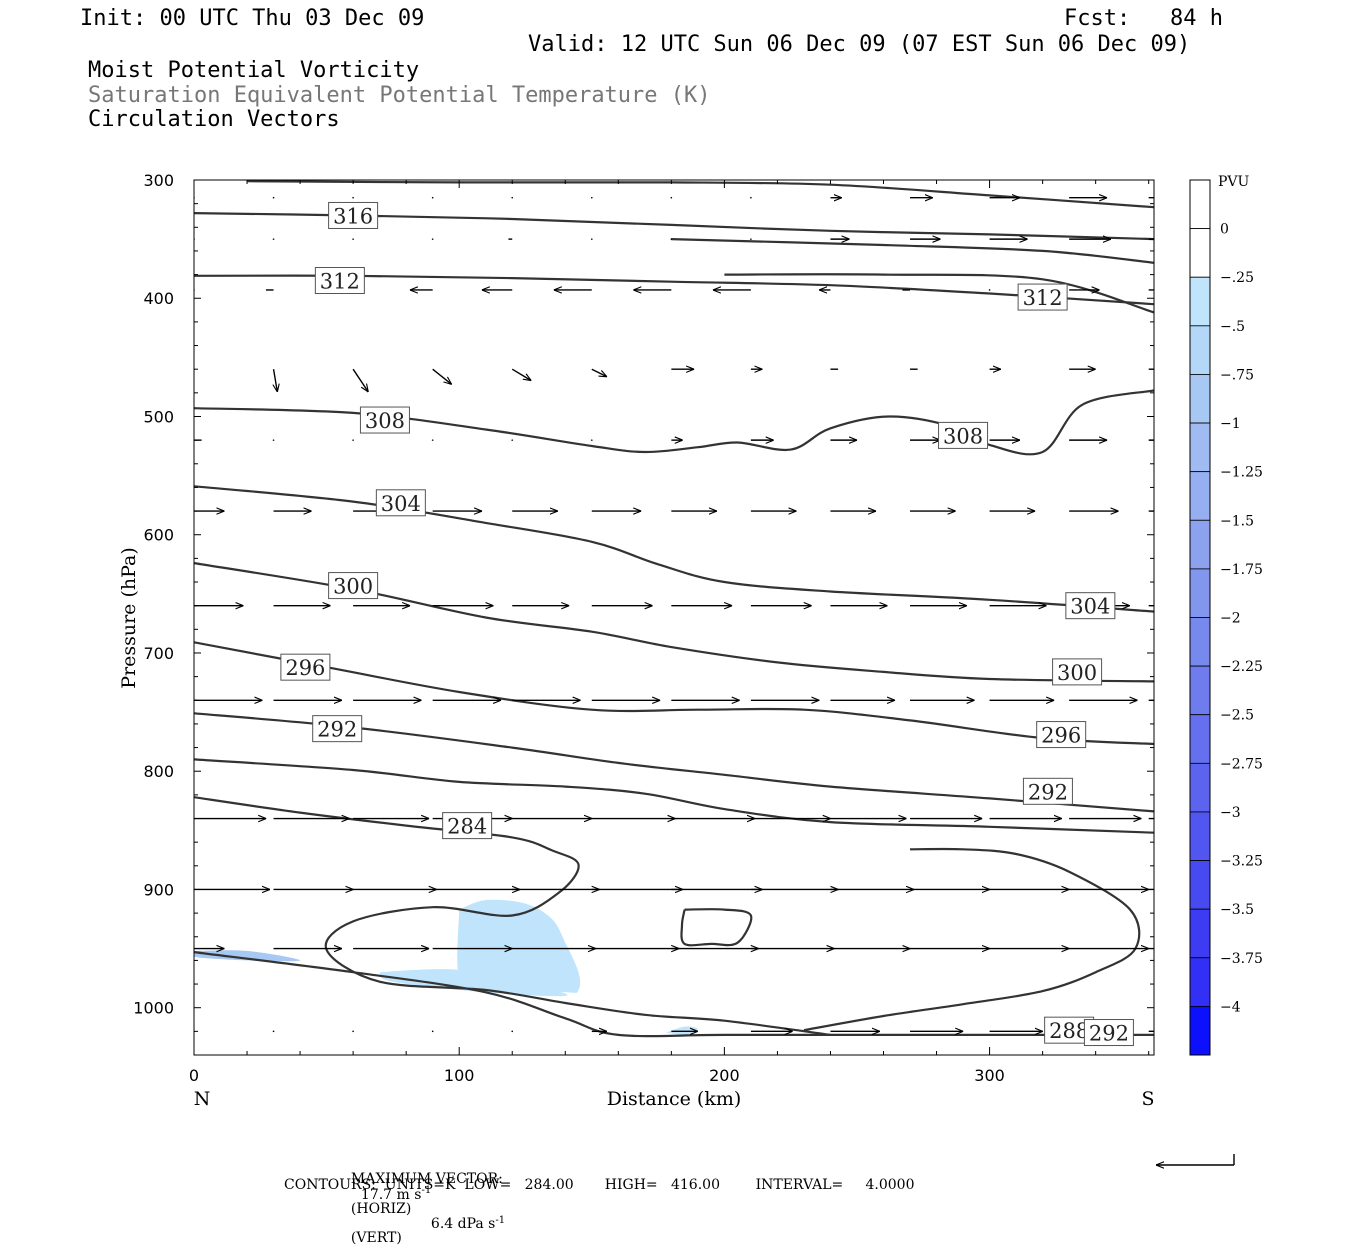 The width and height of the screenshot is (1350, 1246). I want to click on colorbar-label: −.5, so click(1232, 327).